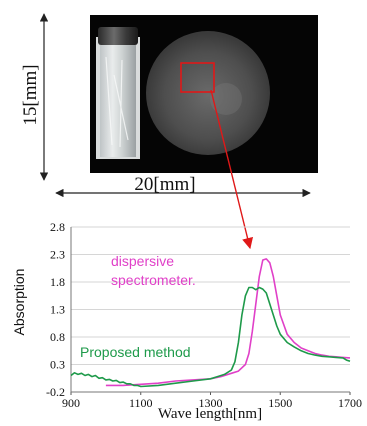 The image size is (367, 426). Describe the element at coordinates (211, 403) in the screenshot. I see `x-tick-label: 1300` at that location.